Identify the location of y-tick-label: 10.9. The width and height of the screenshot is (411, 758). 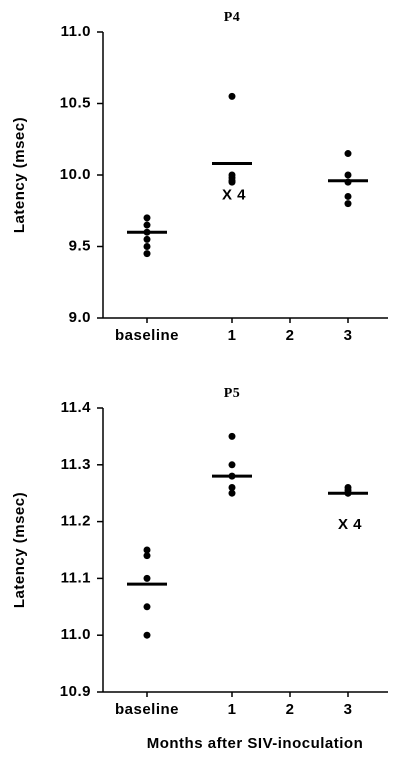
(75, 691).